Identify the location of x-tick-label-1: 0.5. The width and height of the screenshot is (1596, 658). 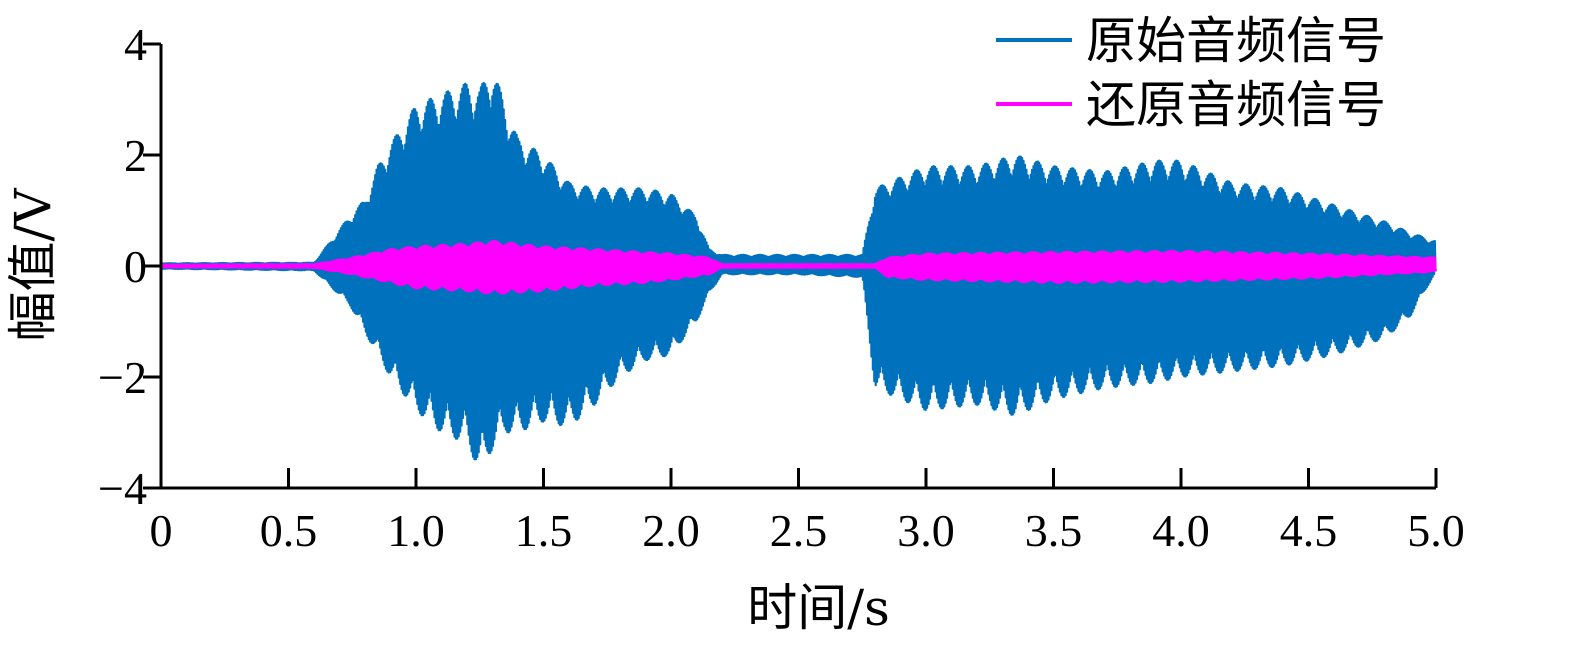
(289, 530).